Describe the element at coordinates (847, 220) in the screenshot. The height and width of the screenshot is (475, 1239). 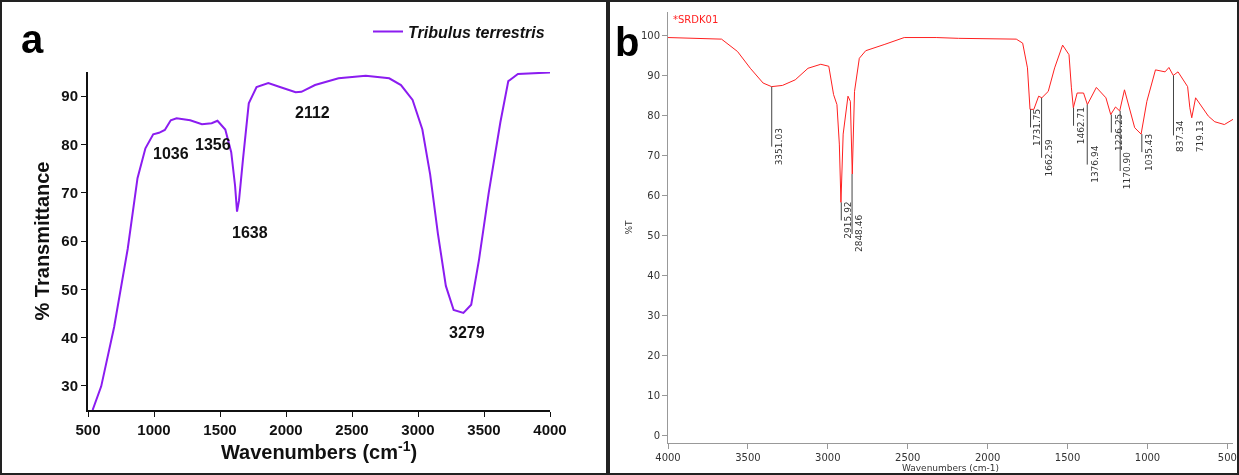
I see `annotation: 2915.92` at that location.